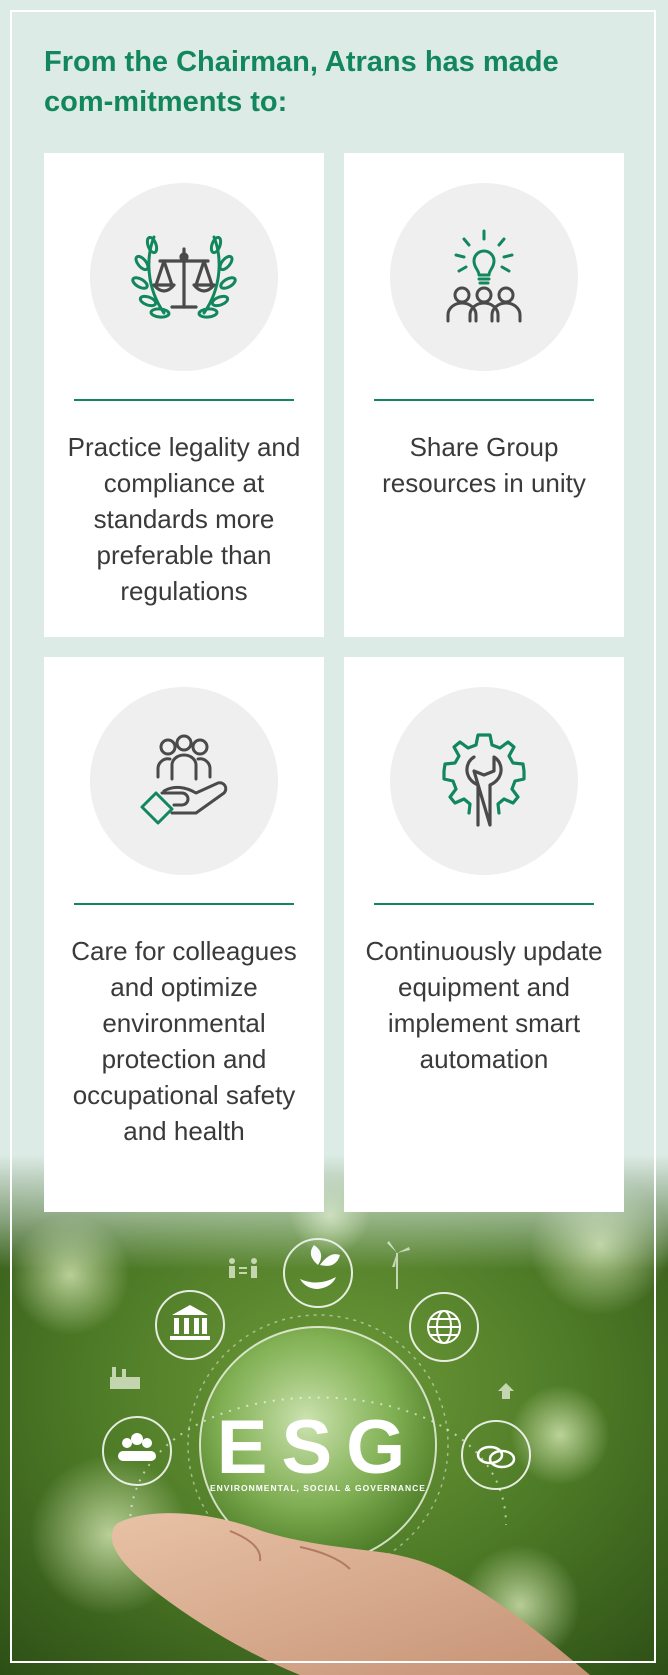 The image size is (668, 1675). I want to click on scales-of-justice-laurel-icon, so click(184, 277).